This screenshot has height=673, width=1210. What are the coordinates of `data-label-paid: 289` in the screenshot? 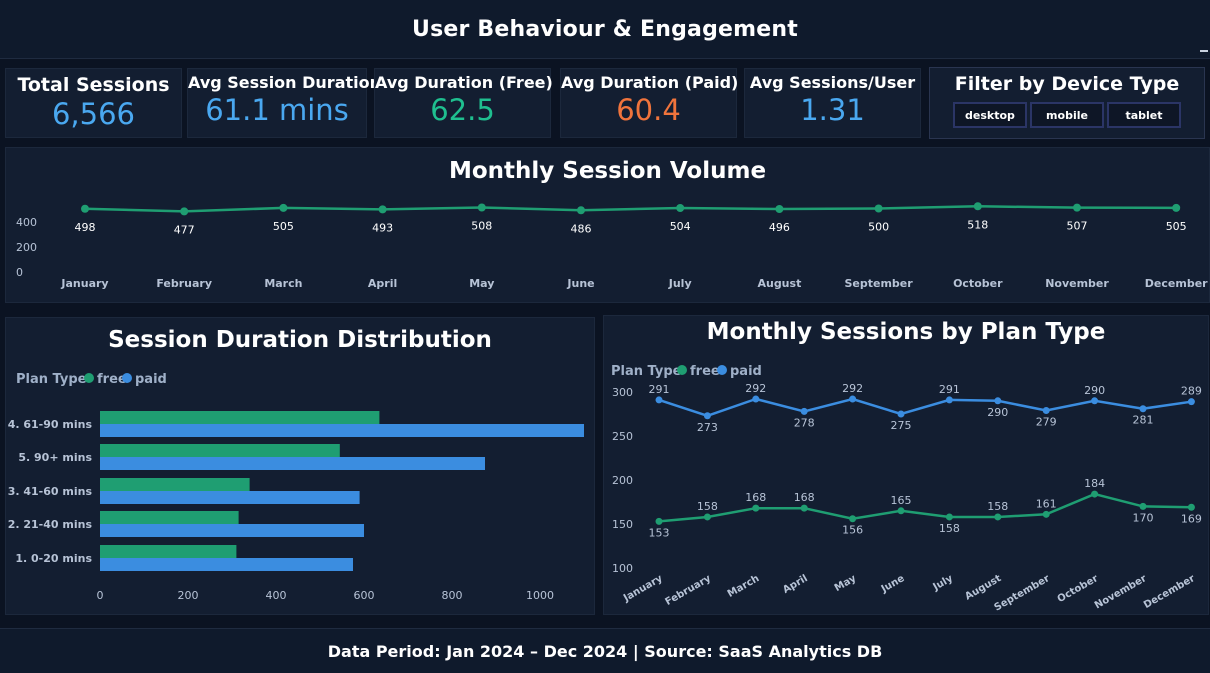 It's located at (1191, 391).